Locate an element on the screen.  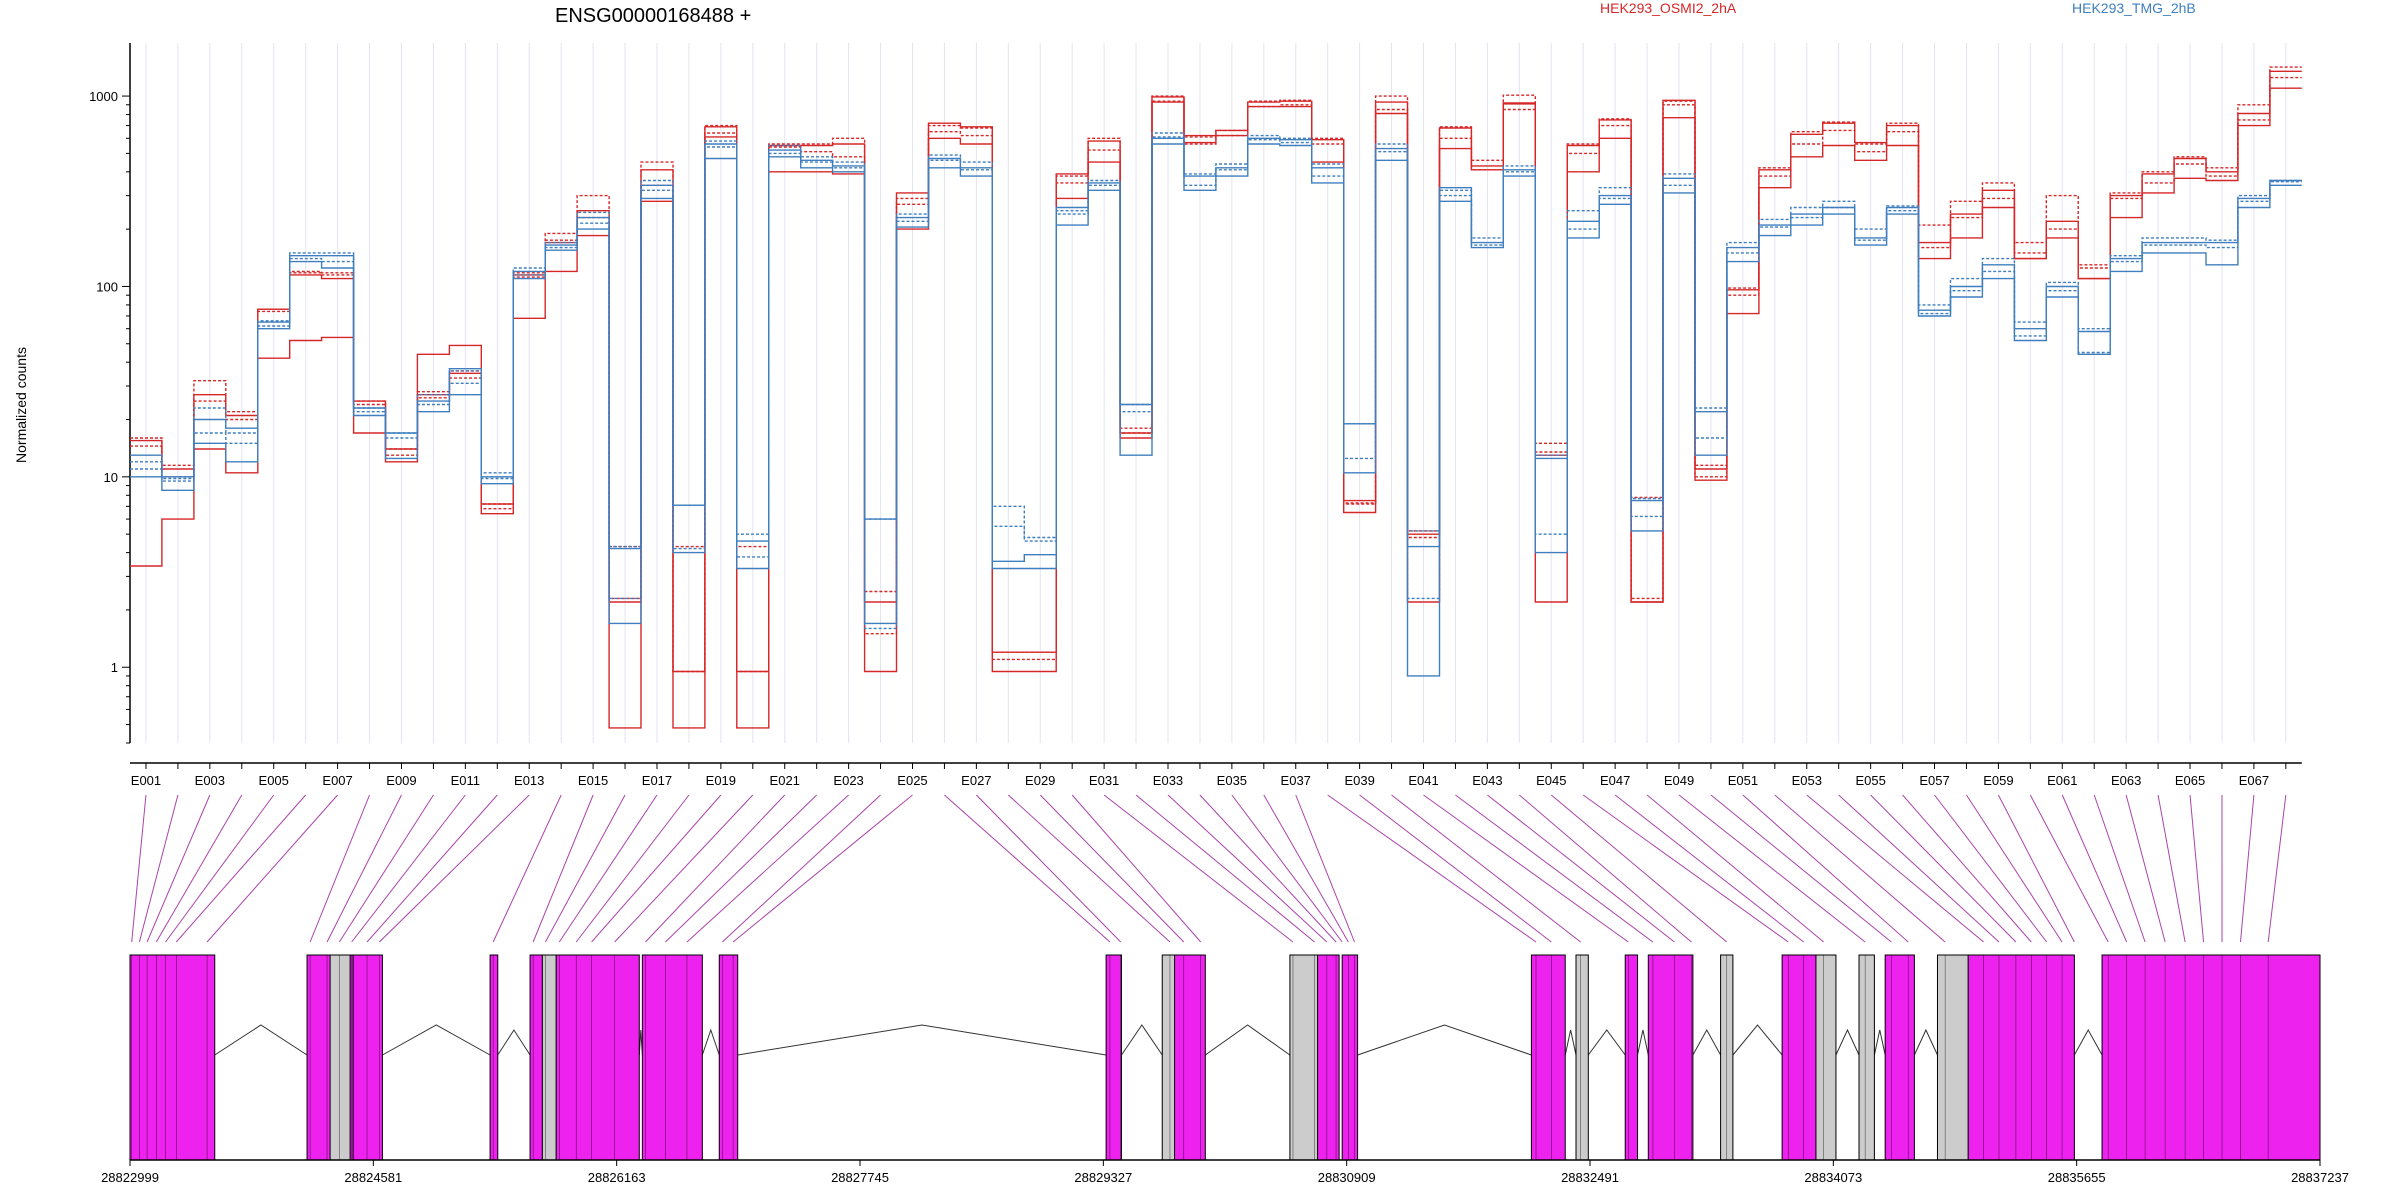
exon-link-e063 is located at coordinates (2145, 868).